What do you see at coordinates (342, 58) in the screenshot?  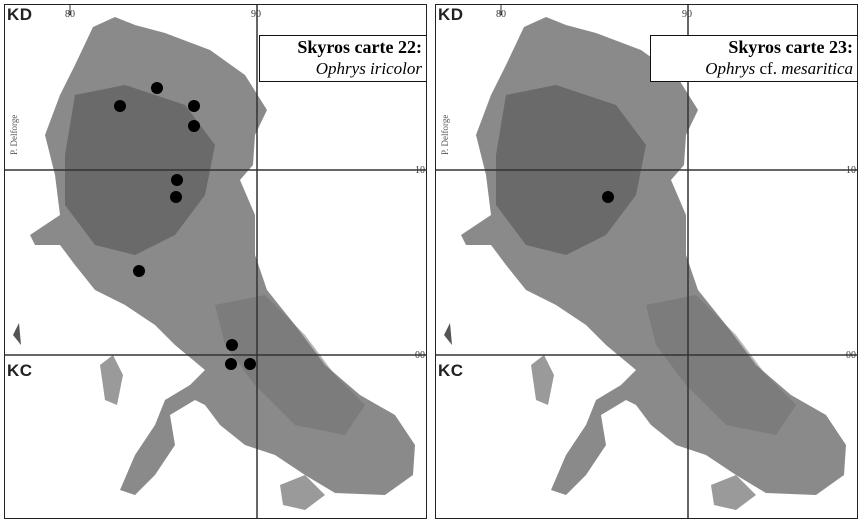 I see `map-title-box: Skyros carte 22: Ophrys iricolor` at bounding box center [342, 58].